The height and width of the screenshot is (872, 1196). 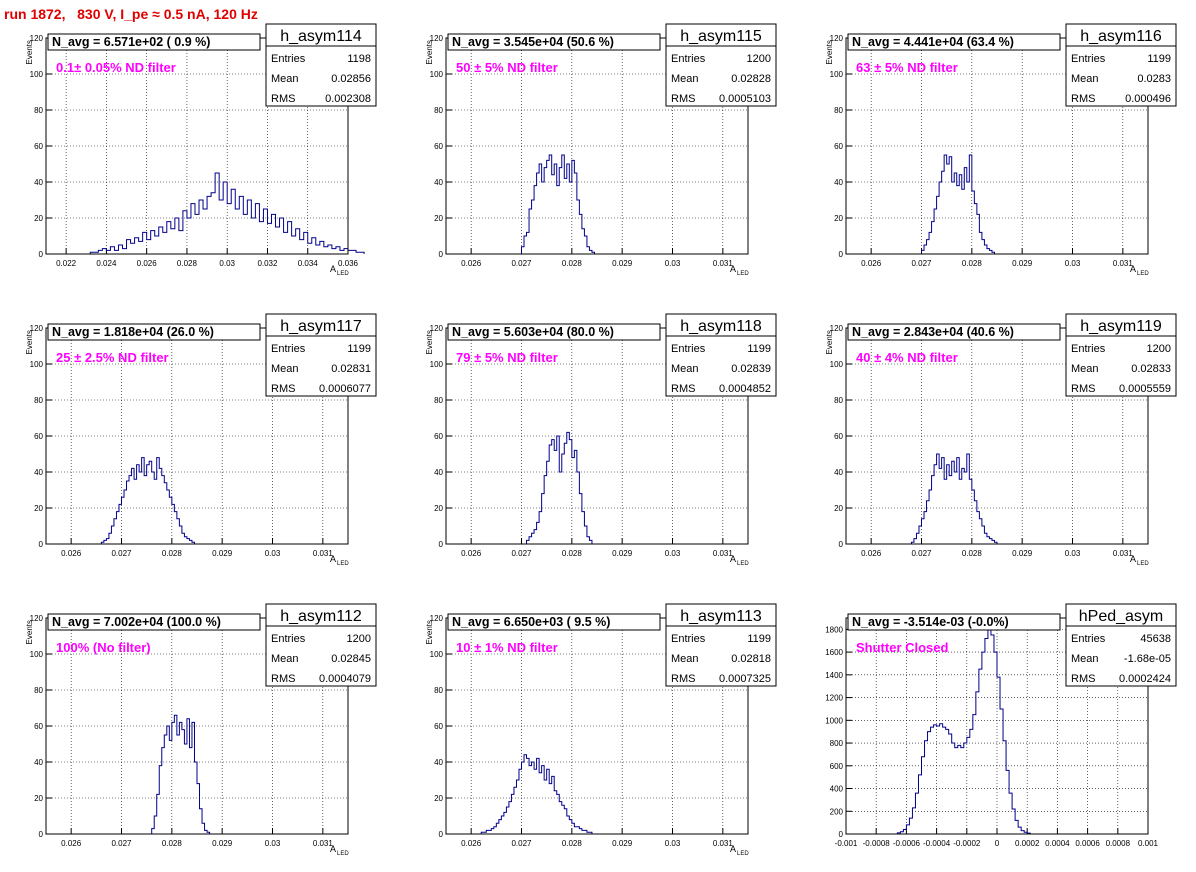 What do you see at coordinates (1027, 843) in the screenshot?
I see `x-tick-label: 0.0002` at bounding box center [1027, 843].